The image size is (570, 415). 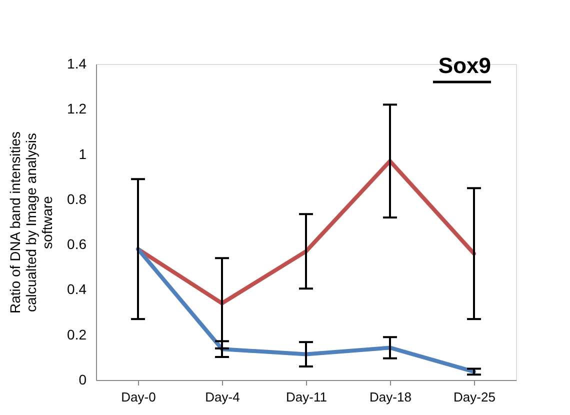 What do you see at coordinates (77, 198) in the screenshot?
I see `y-tick-label: 0.8` at bounding box center [77, 198].